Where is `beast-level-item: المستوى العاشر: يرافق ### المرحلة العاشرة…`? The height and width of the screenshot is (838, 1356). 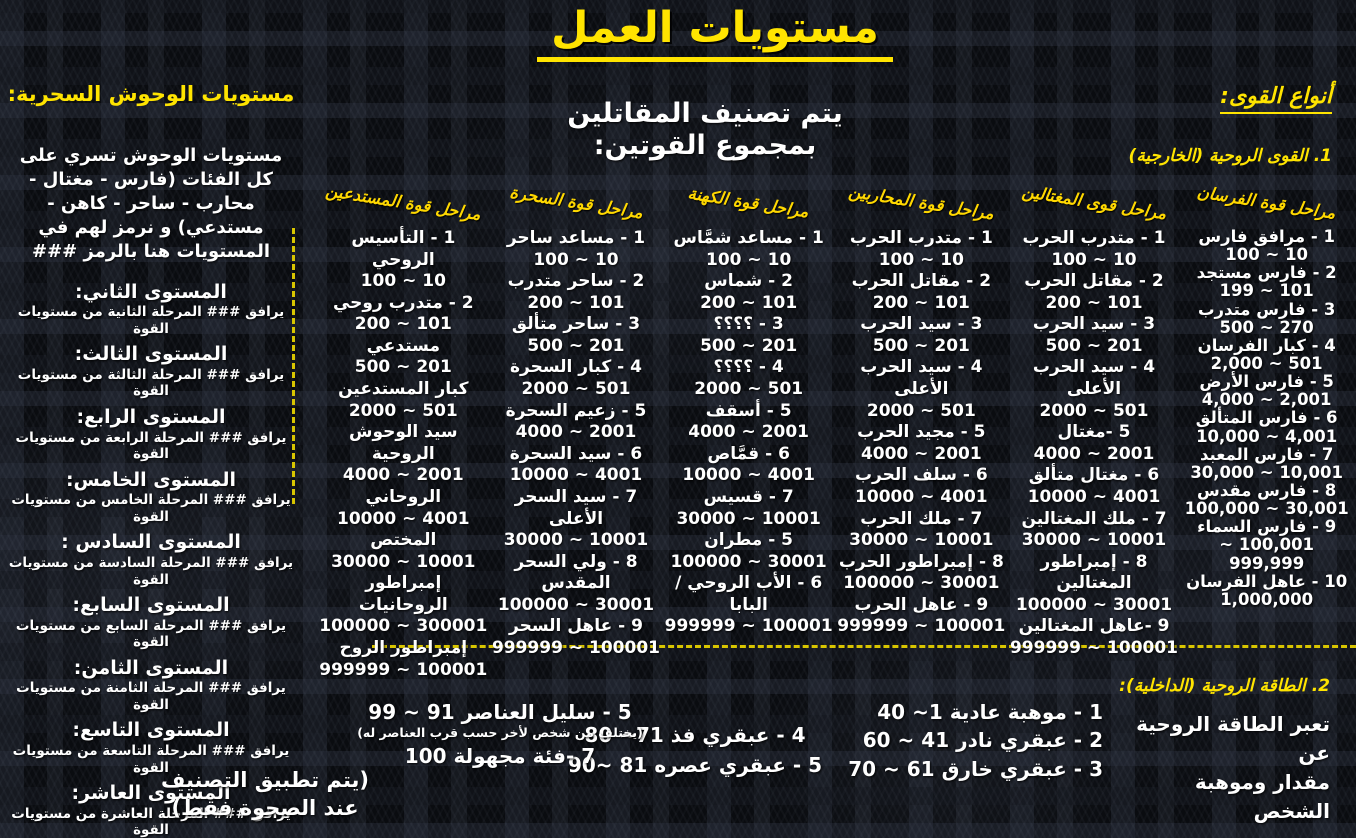
beast-level-item: المستوى العاشر: يرافق ### المرحلة العاشرة… is located at coordinates (151, 810).